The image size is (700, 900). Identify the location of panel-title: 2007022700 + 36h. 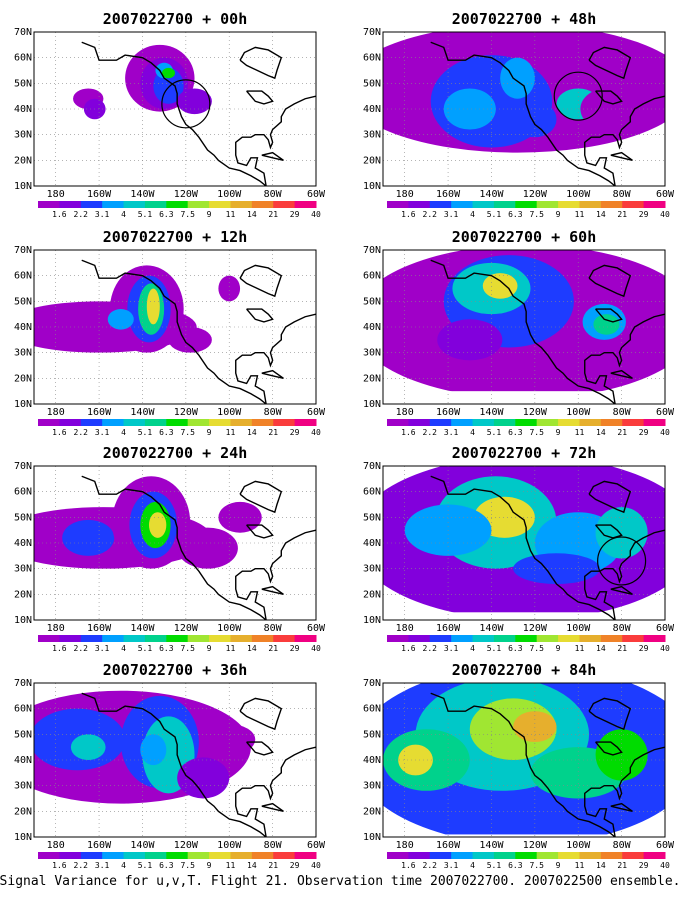
(175, 670).